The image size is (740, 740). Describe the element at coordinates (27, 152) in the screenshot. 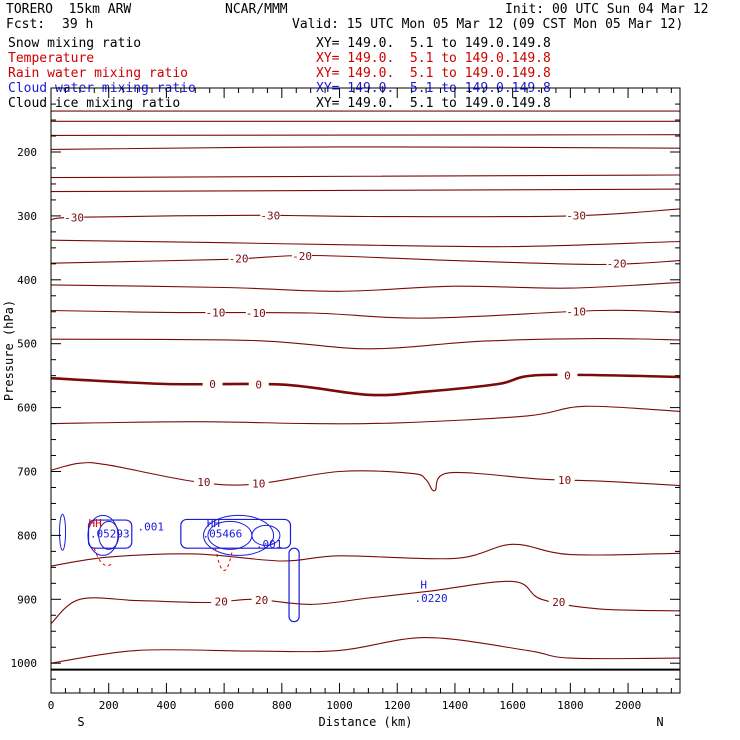

I see `y-tick-label: 200` at that location.